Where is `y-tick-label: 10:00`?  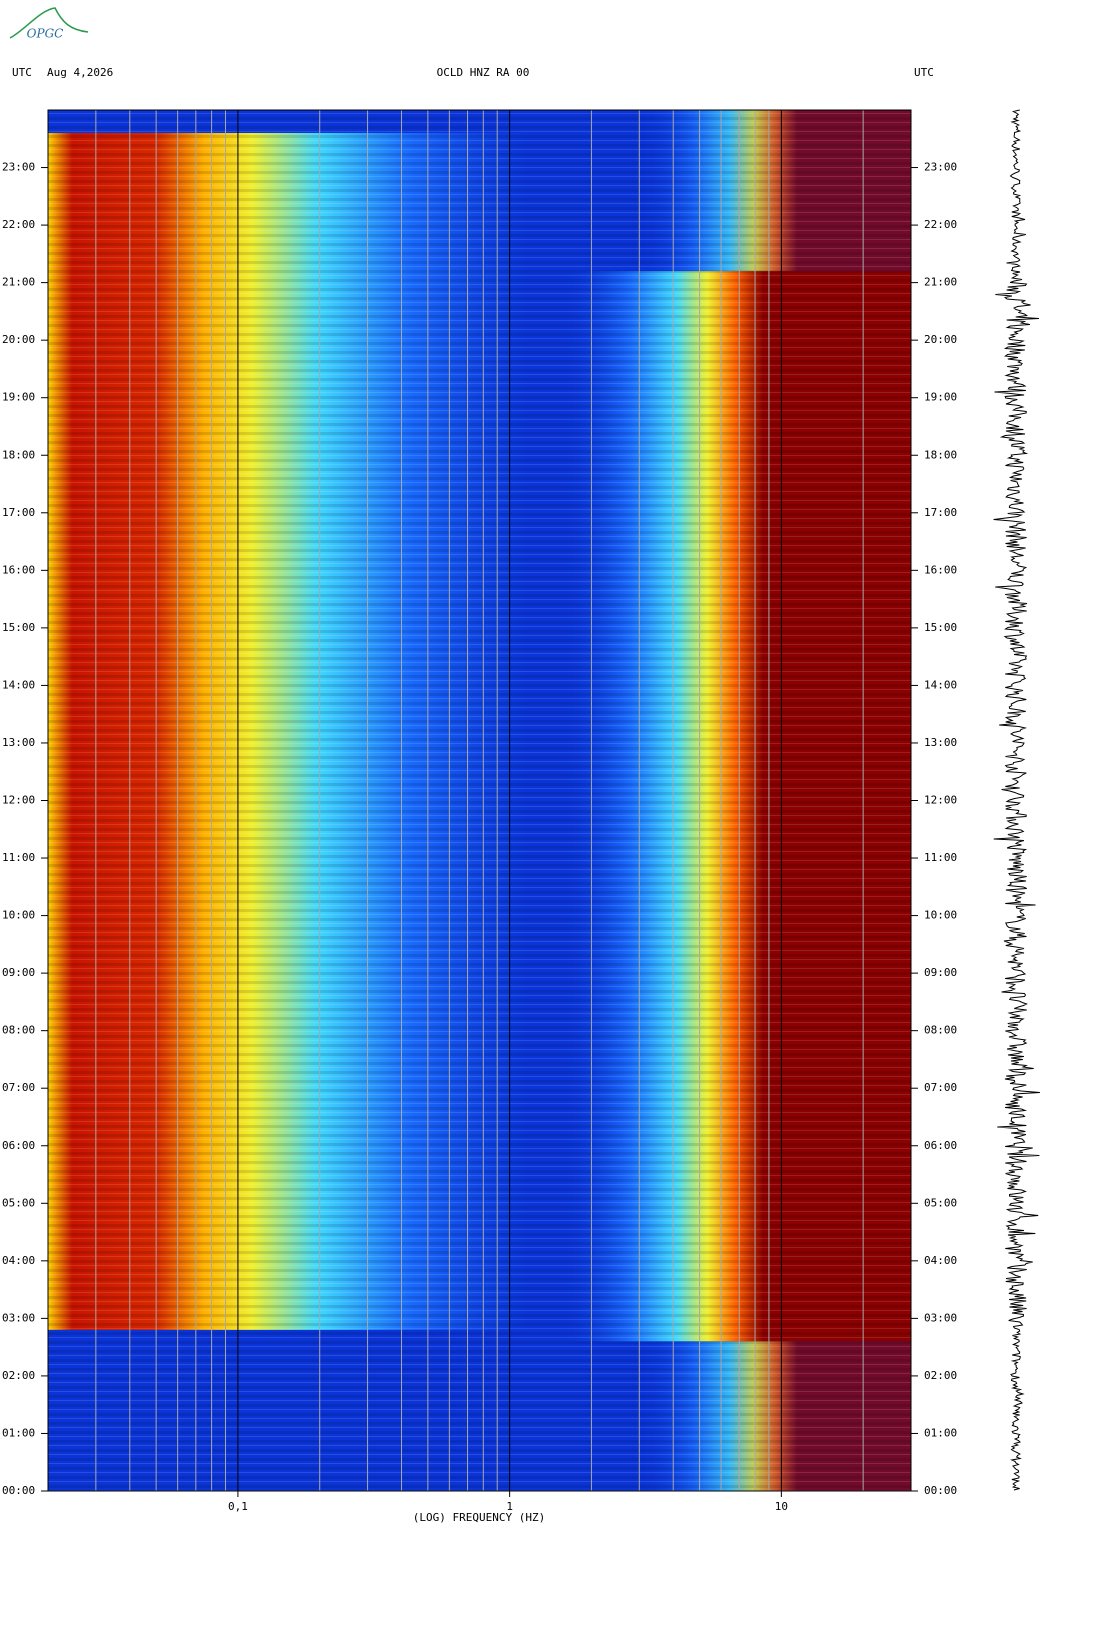 y-tick-label: 10:00 is located at coordinates (18, 915).